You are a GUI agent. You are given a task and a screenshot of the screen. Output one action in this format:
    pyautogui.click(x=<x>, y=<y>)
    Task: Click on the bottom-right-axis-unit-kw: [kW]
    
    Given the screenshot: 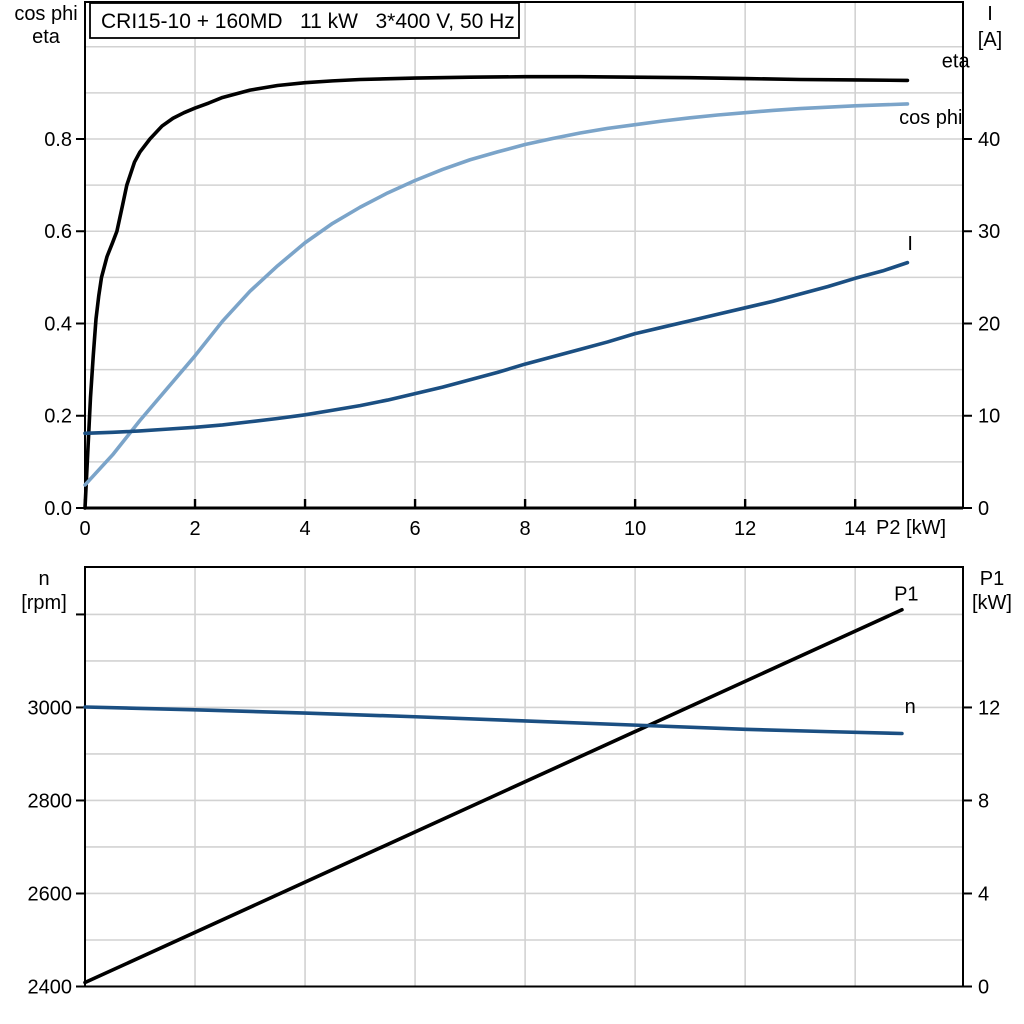 What is the action you would take?
    pyautogui.click(x=992, y=603)
    